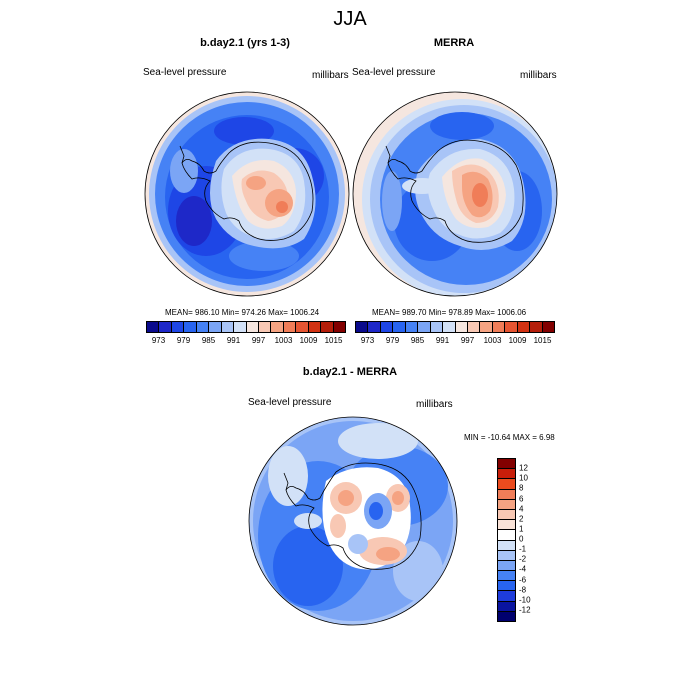 This screenshot has height=700, width=700. I want to click on panel1-stats: MEAN= 986.10 Min= 974.26 Max= 1006.24, so click(242, 312).